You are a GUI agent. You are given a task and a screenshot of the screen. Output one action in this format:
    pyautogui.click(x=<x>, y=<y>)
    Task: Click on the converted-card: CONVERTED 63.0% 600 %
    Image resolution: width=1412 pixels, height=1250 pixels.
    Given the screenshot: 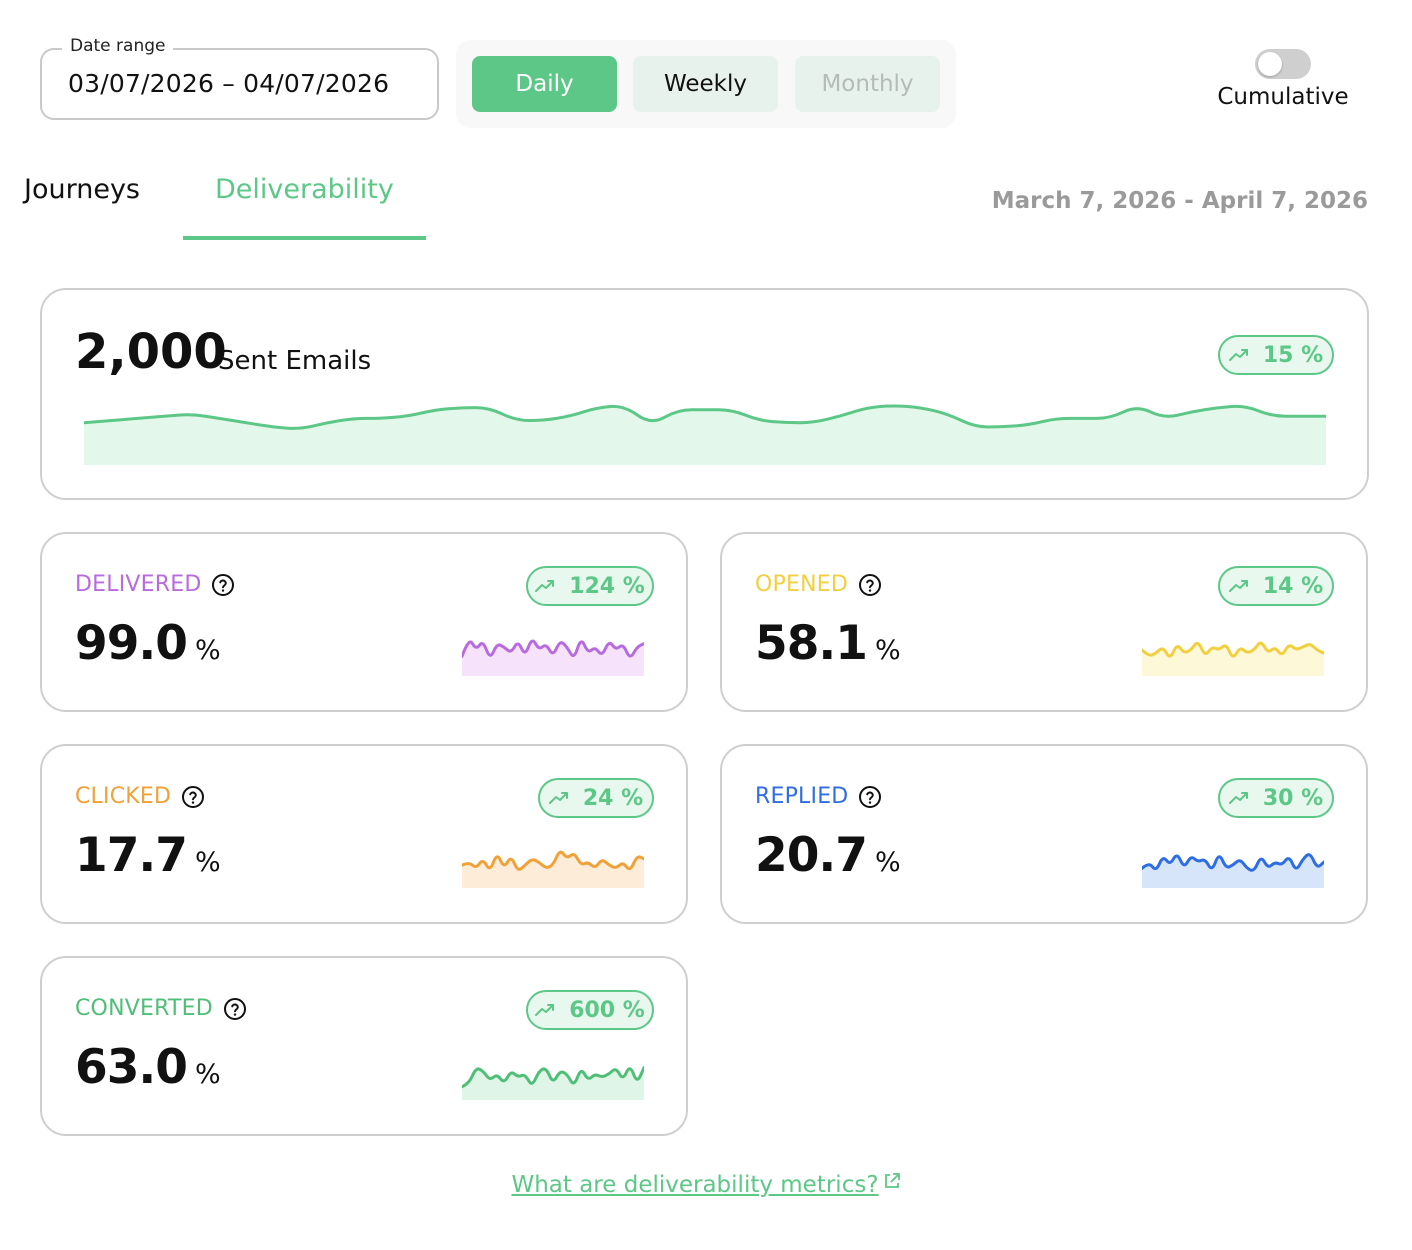 What is the action you would take?
    pyautogui.click(x=364, y=1046)
    